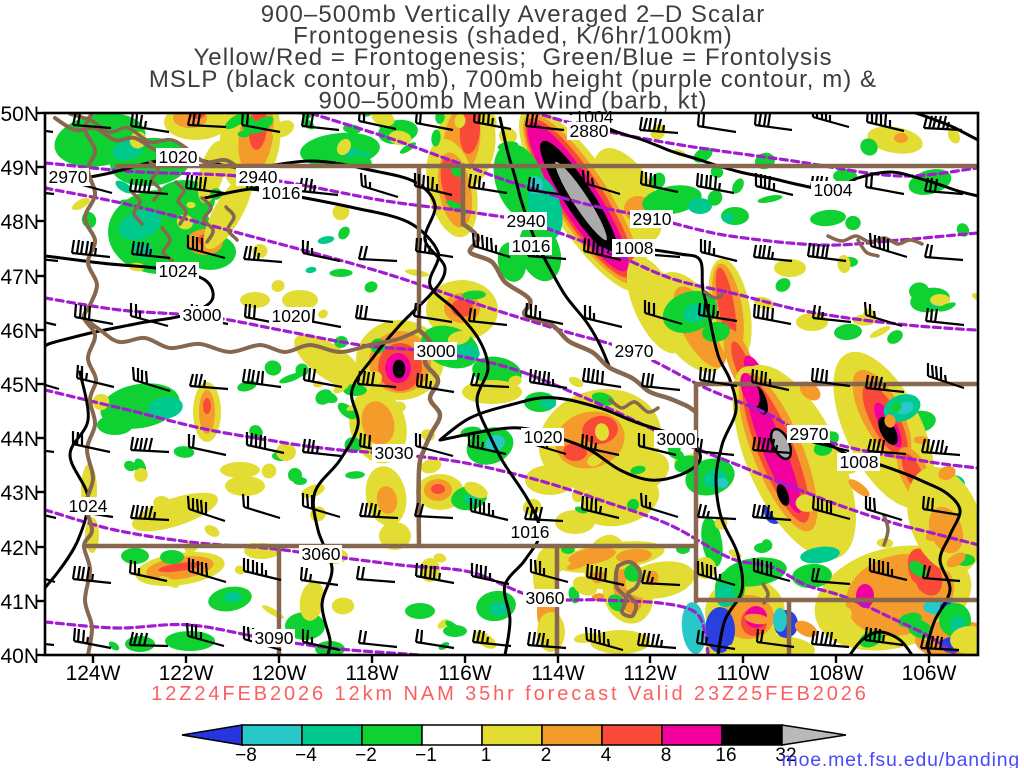  What do you see at coordinates (546, 755) in the screenshot?
I see `svg-text: 2` at bounding box center [546, 755].